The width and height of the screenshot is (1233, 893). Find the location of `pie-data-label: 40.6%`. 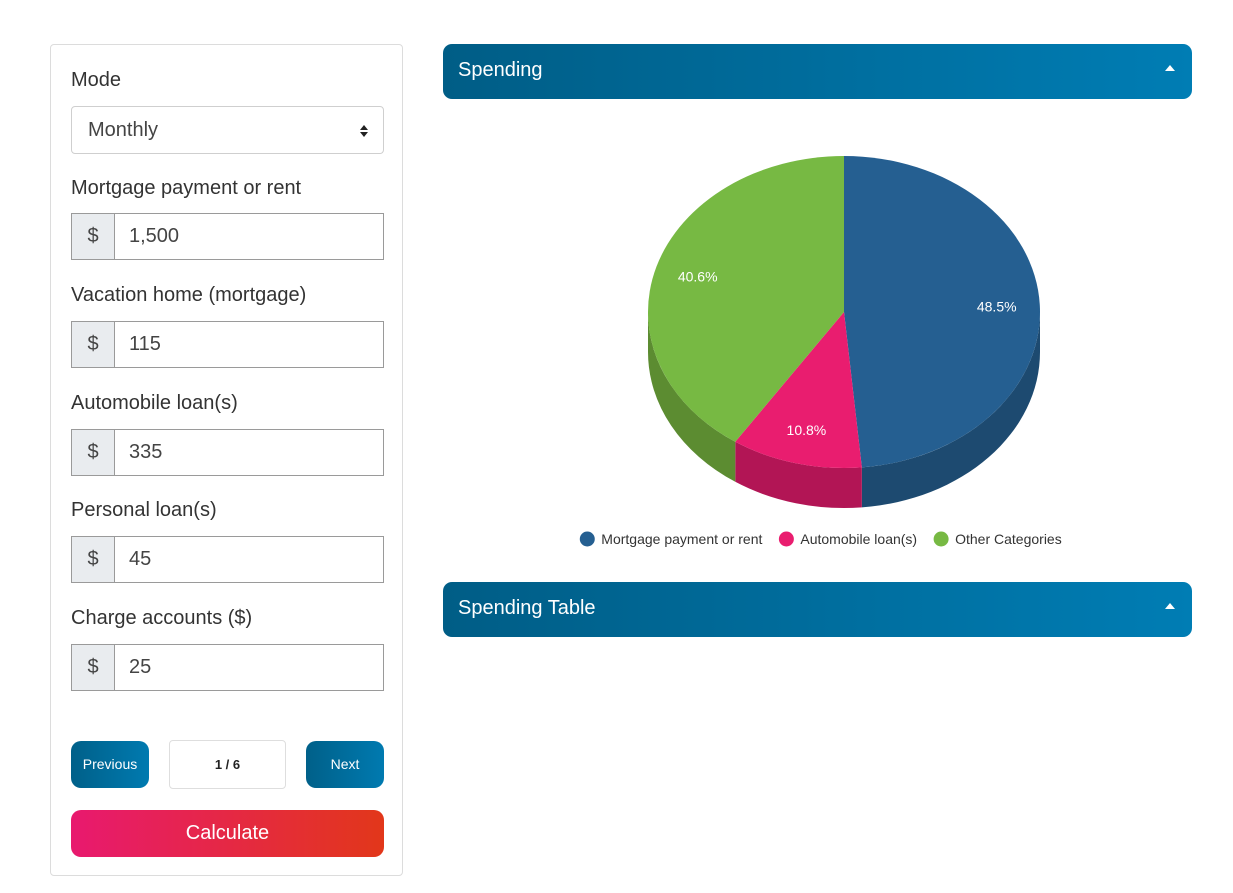

pie-data-label: 40.6% is located at coordinates (698, 277).